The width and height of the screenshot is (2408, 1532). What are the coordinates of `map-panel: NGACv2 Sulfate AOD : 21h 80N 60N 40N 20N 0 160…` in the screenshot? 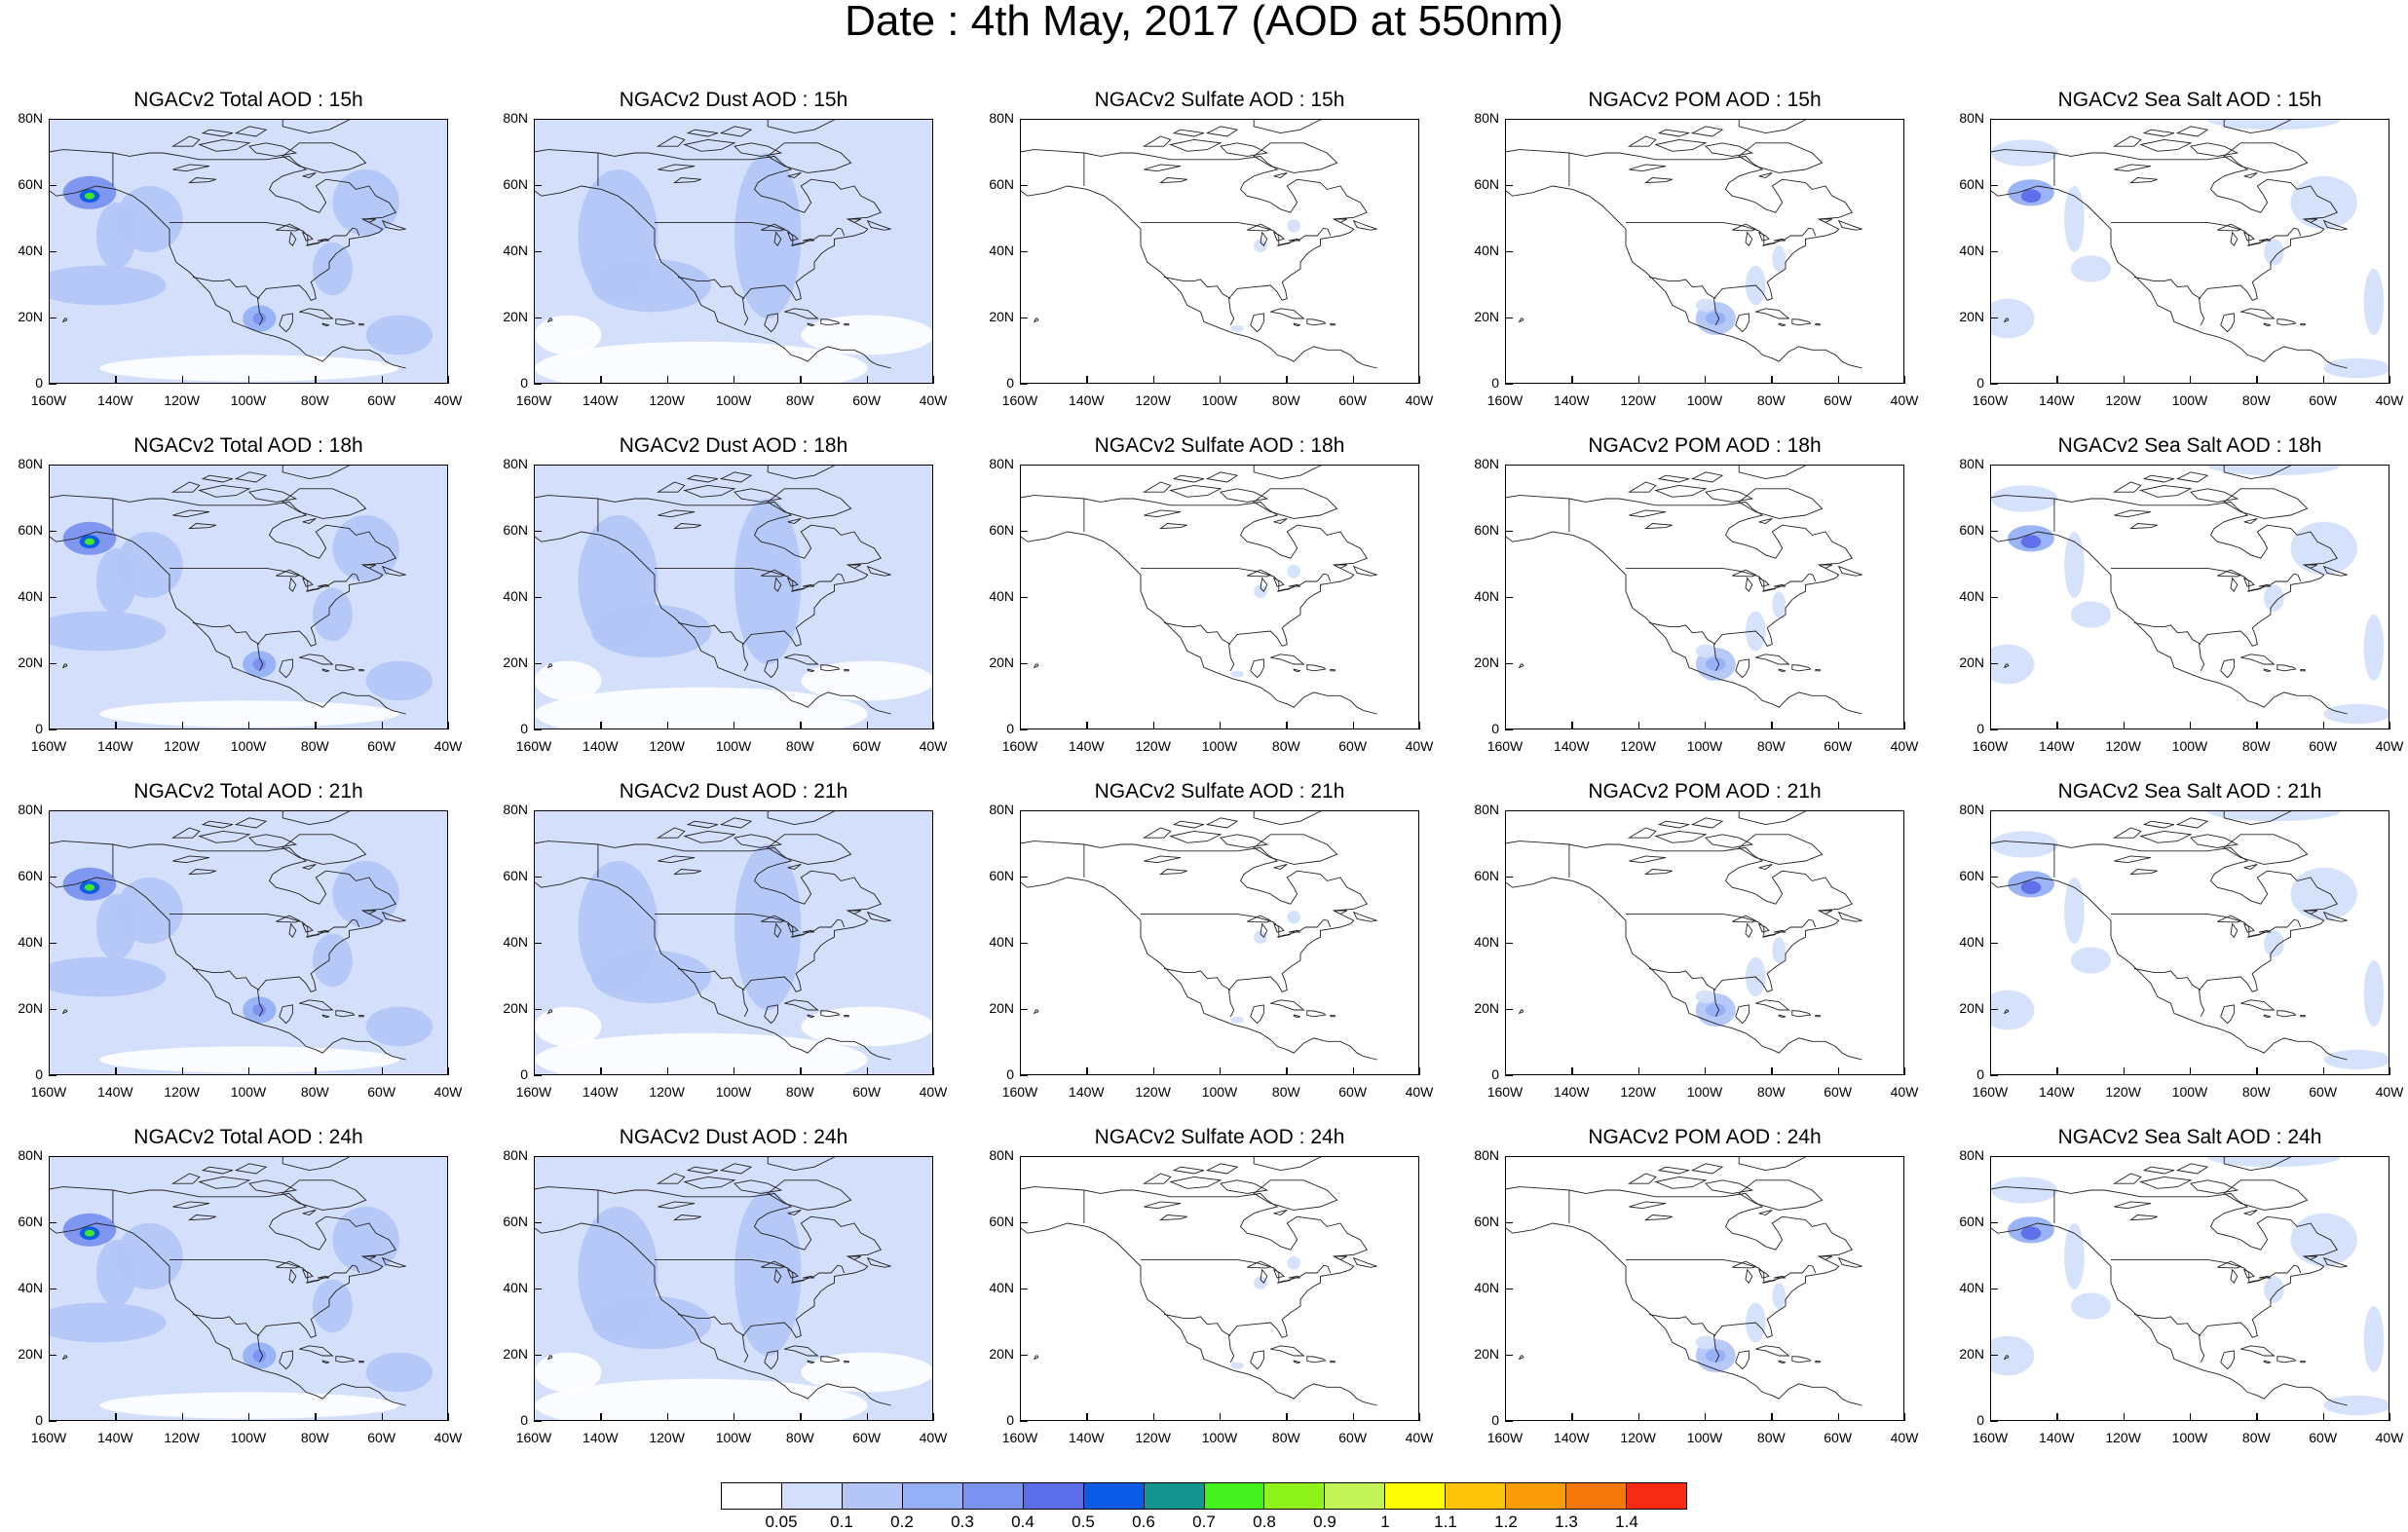 It's located at (1248, 946).